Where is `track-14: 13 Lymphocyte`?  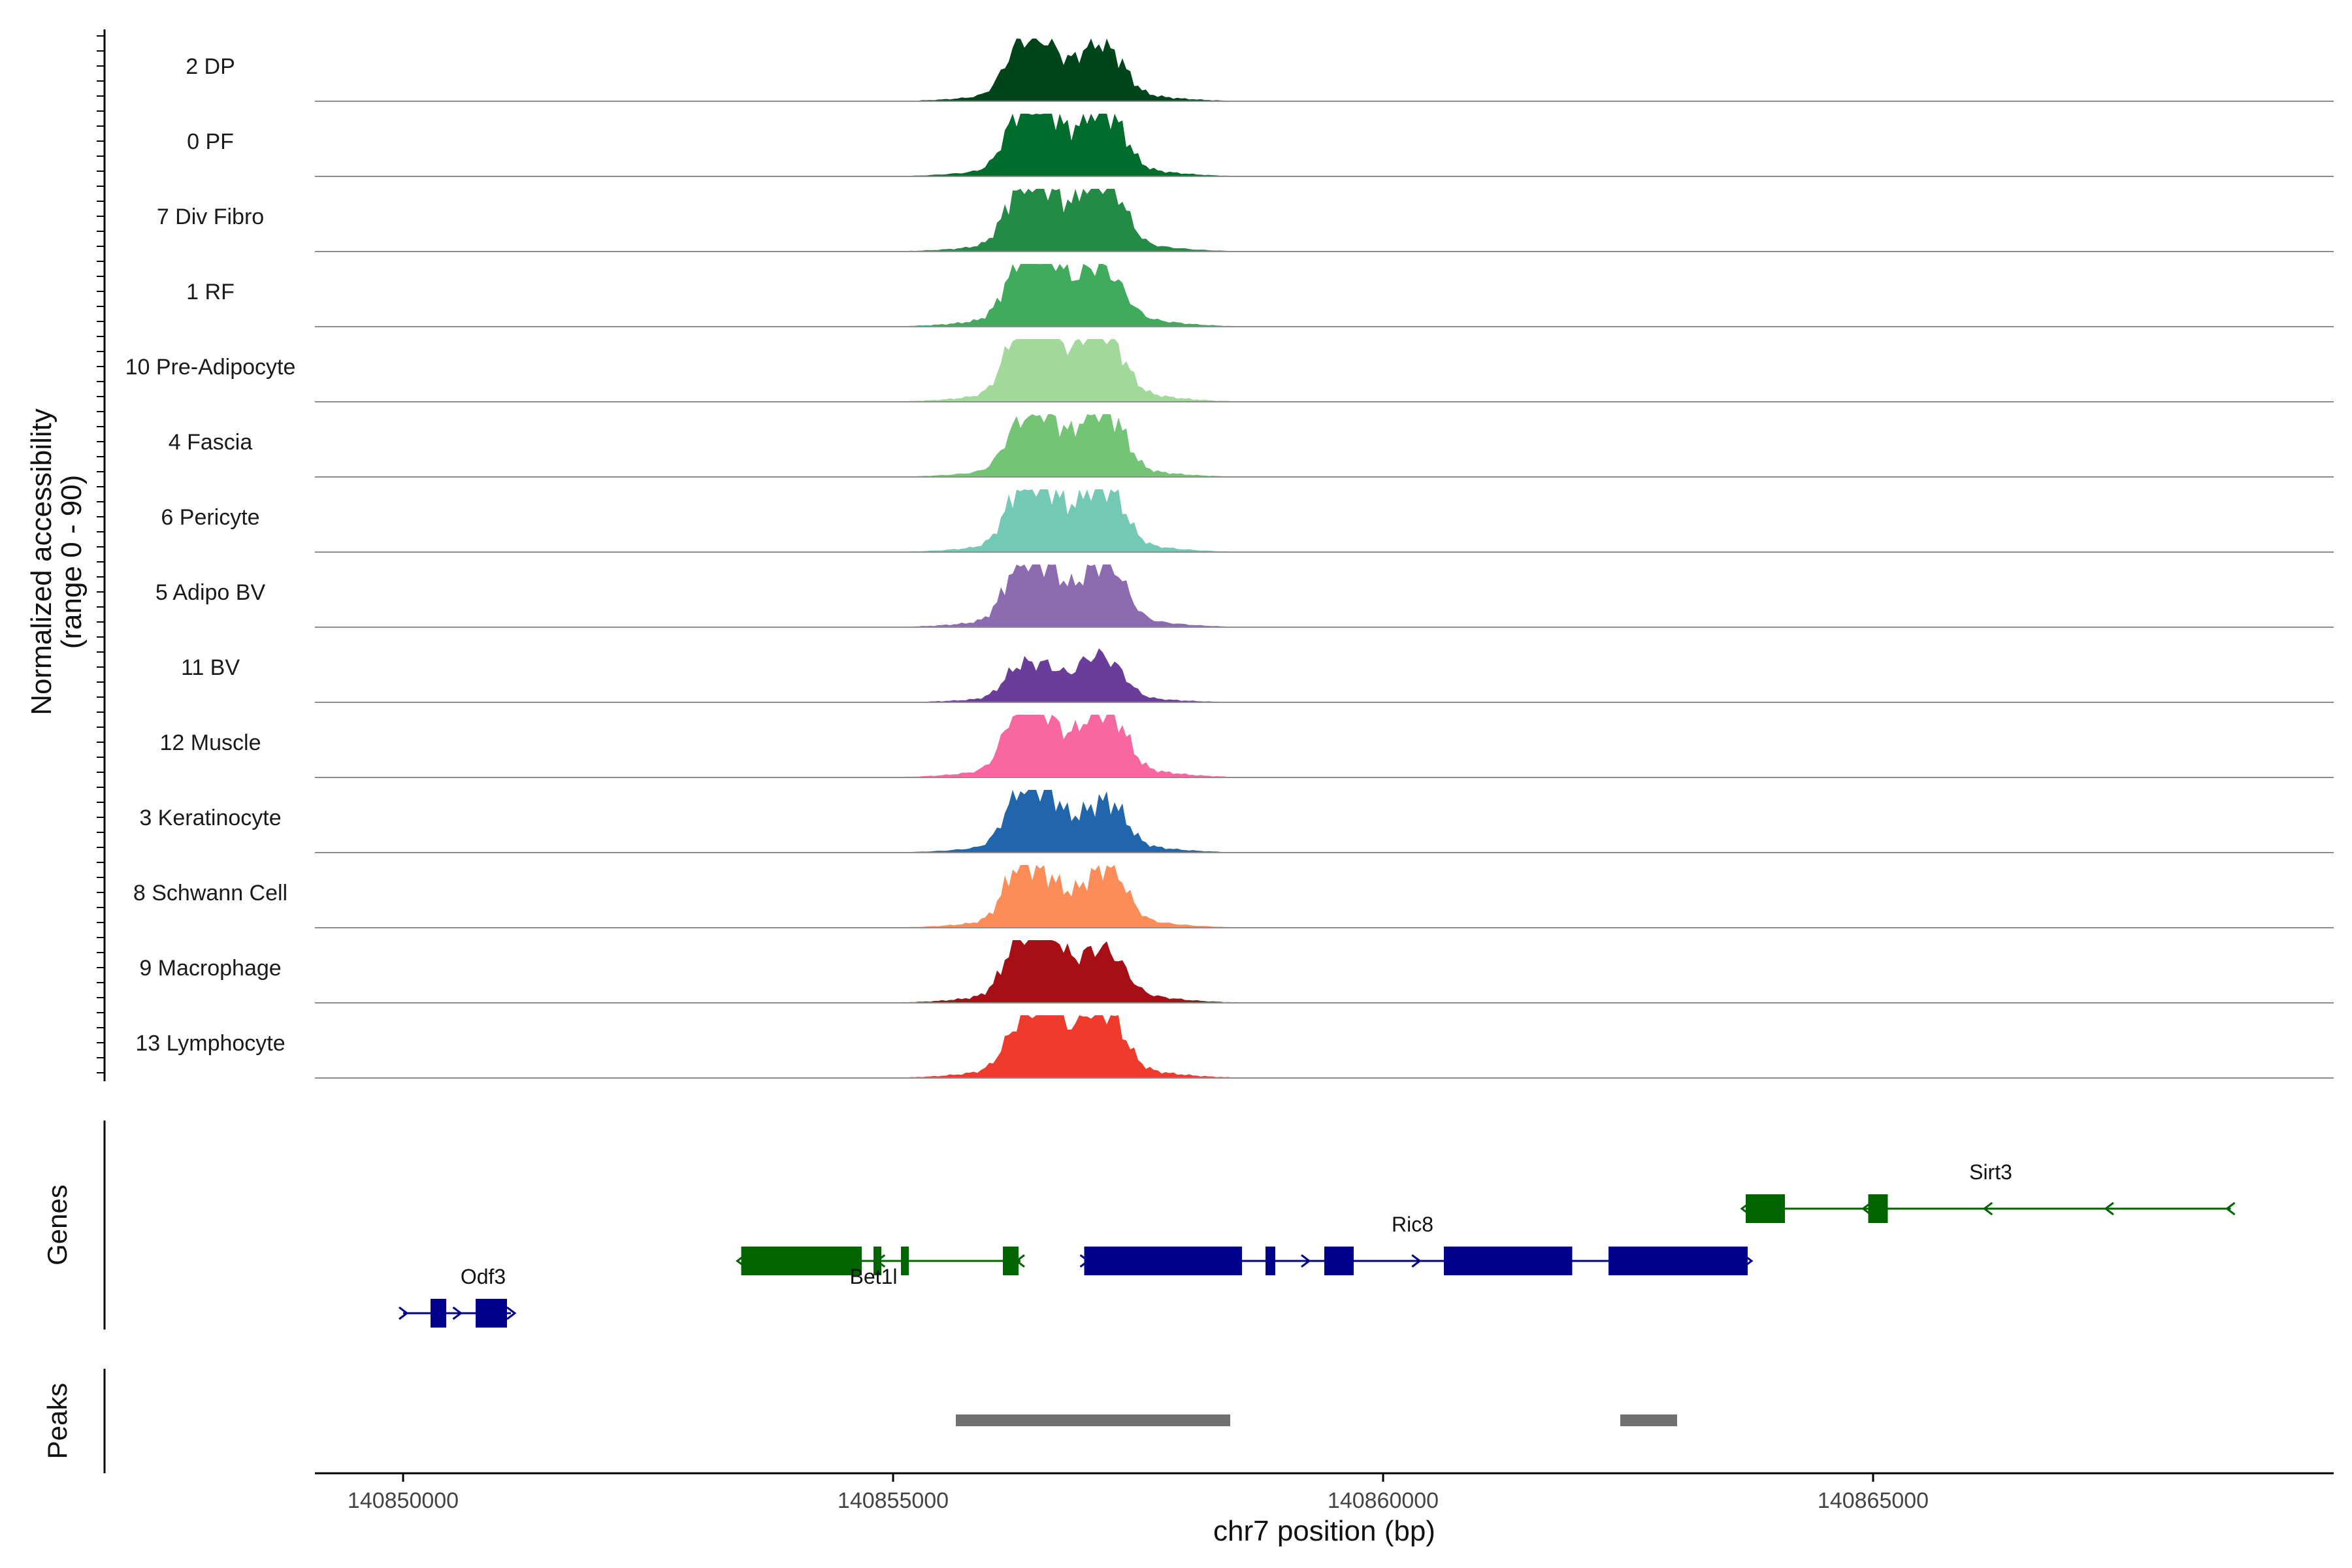 track-14: 13 Lymphocyte is located at coordinates (1234, 1047).